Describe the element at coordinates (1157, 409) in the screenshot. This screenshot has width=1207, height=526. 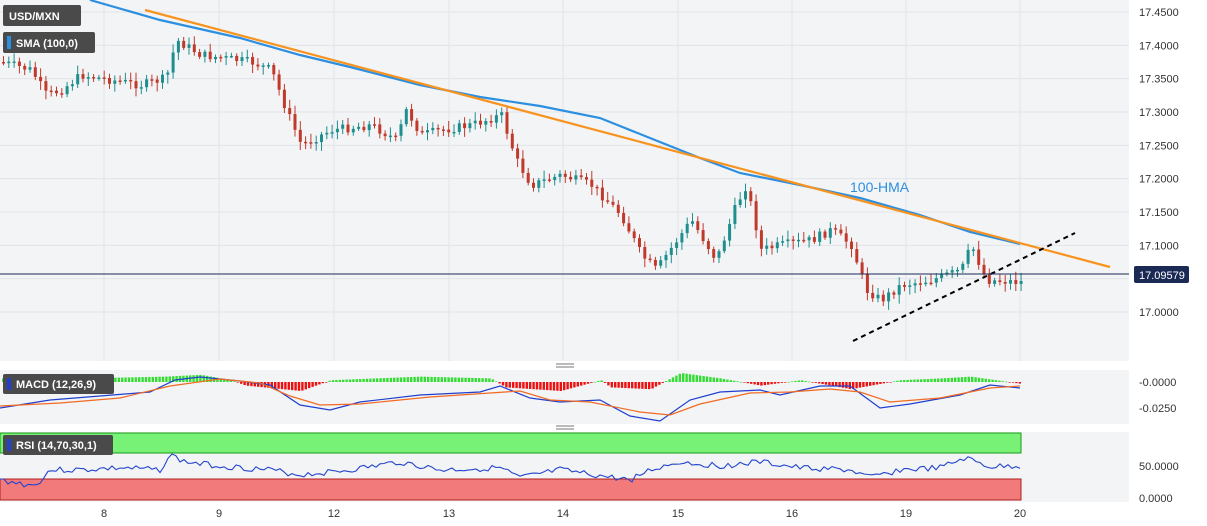
I see `macd-tick-1: -0.0250` at that location.